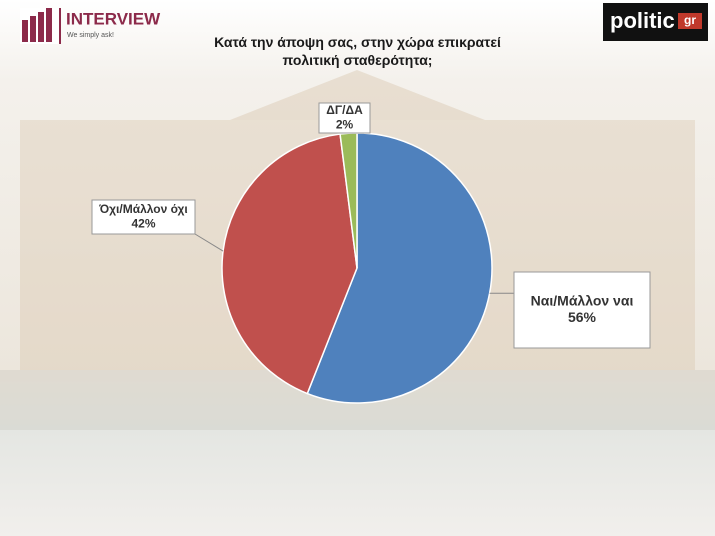 This screenshot has width=715, height=536. Describe the element at coordinates (113, 18) in the screenshot. I see `logo-text: INTERVIEW` at that location.